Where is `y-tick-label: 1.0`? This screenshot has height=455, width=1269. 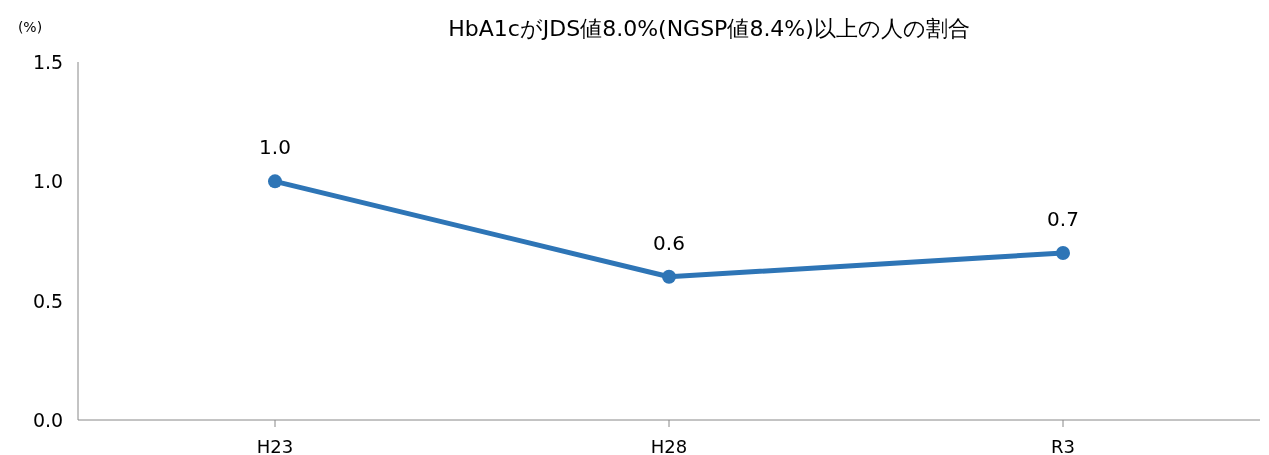
y-tick-label: 1.0 is located at coordinates (48, 181).